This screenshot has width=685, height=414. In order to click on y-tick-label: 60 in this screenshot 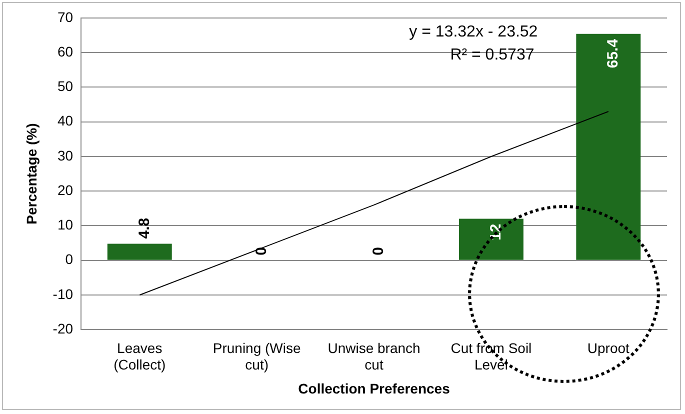, I will do `click(65, 51)`.